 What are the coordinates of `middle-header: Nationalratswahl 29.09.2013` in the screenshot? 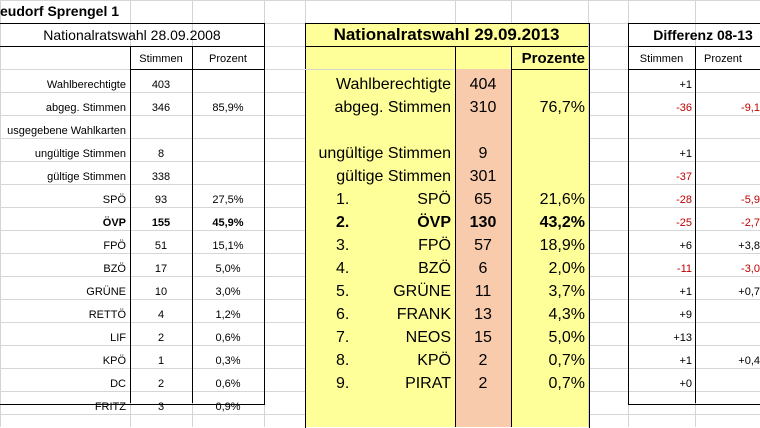 It's located at (446, 34).